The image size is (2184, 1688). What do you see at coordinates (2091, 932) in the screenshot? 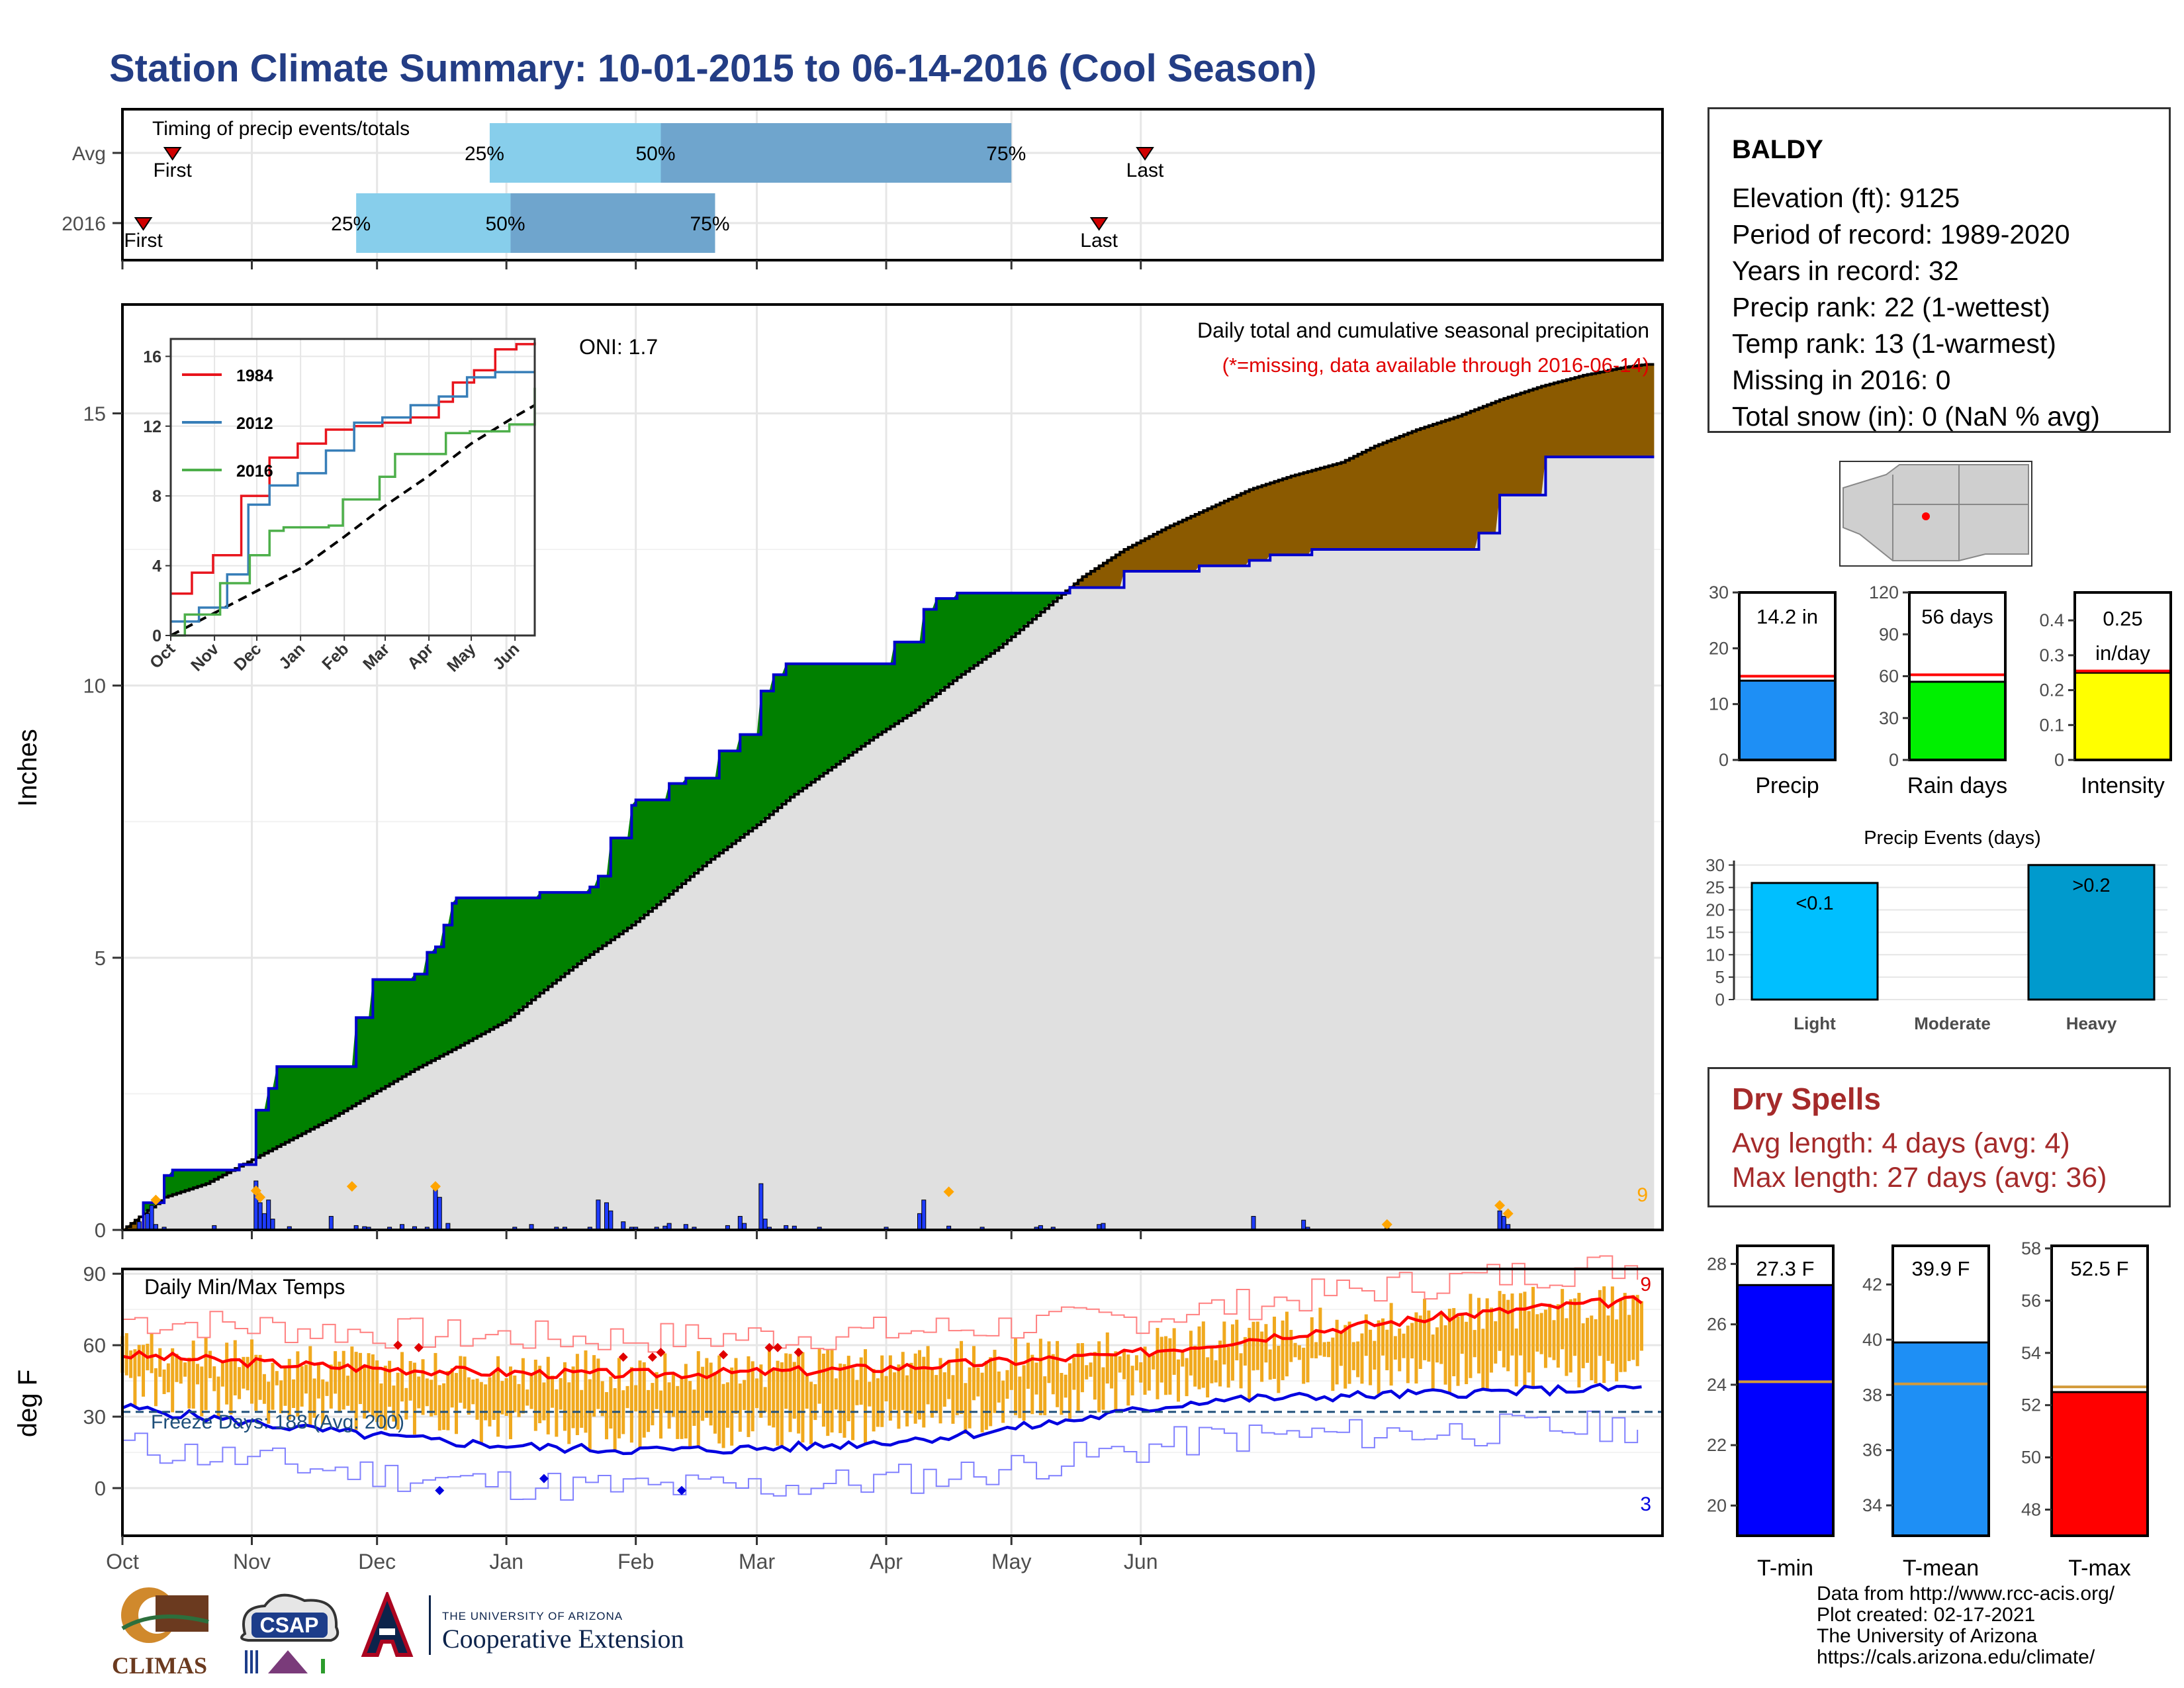
I see `events-bar-heavy` at bounding box center [2091, 932].